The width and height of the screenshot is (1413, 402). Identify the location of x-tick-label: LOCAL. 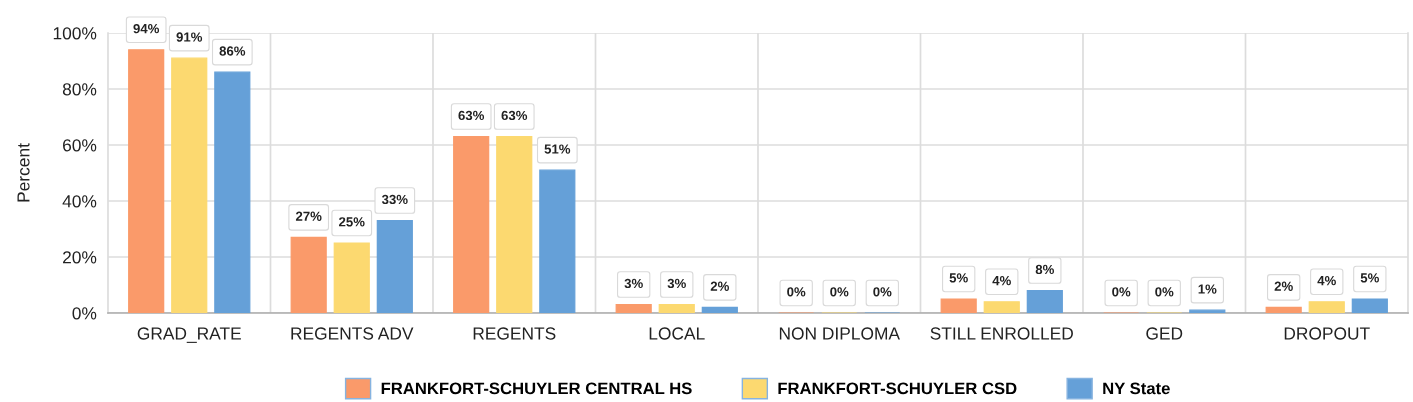
(677, 333).